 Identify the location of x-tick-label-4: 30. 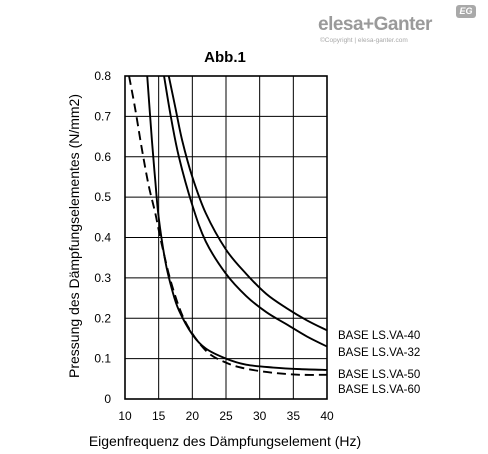
(260, 416).